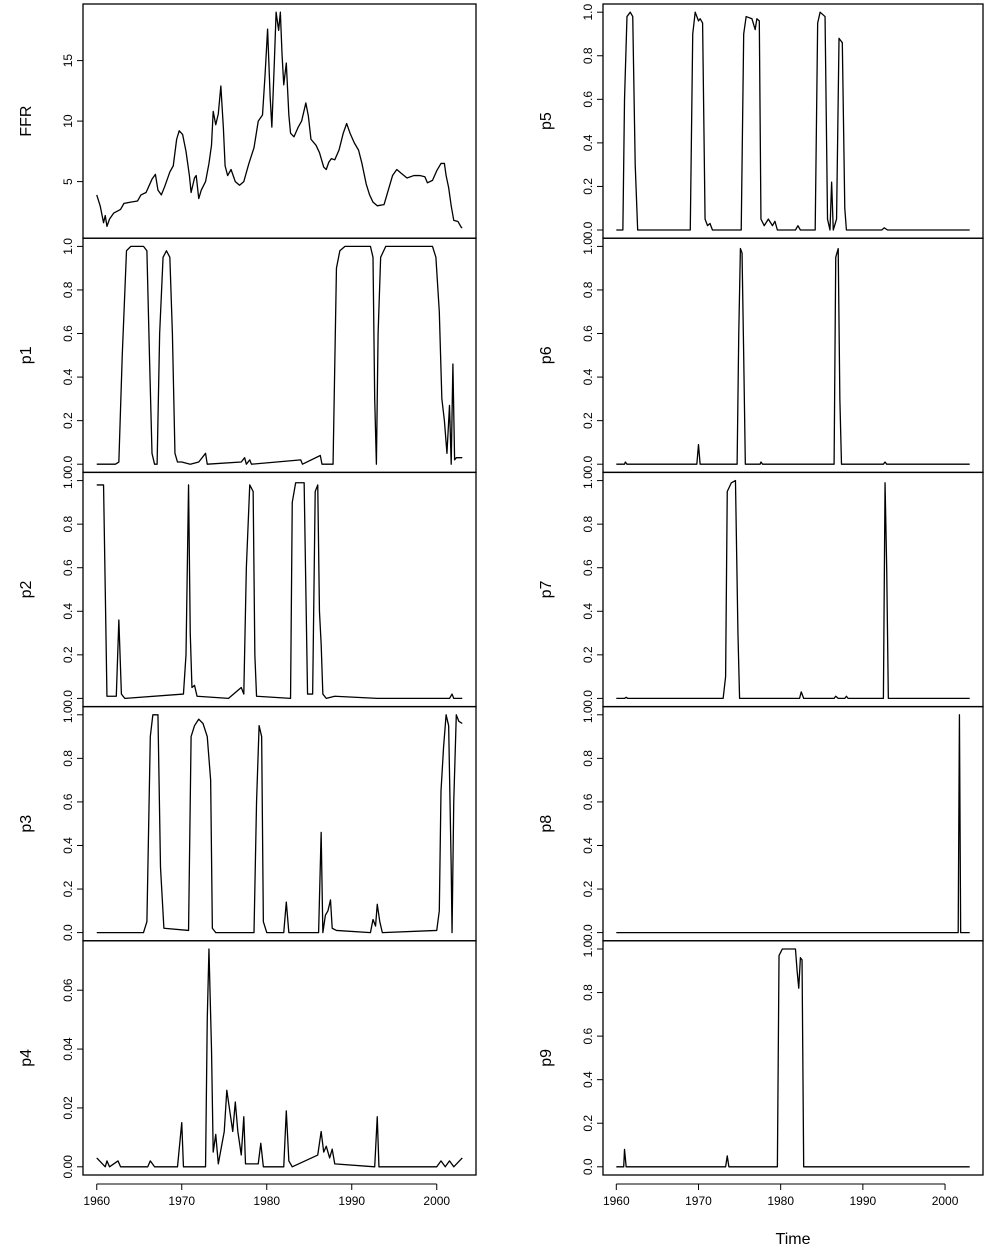 This screenshot has height=1251, width=985. What do you see at coordinates (68, 181) in the screenshot?
I see `y-tick-label: 5` at bounding box center [68, 181].